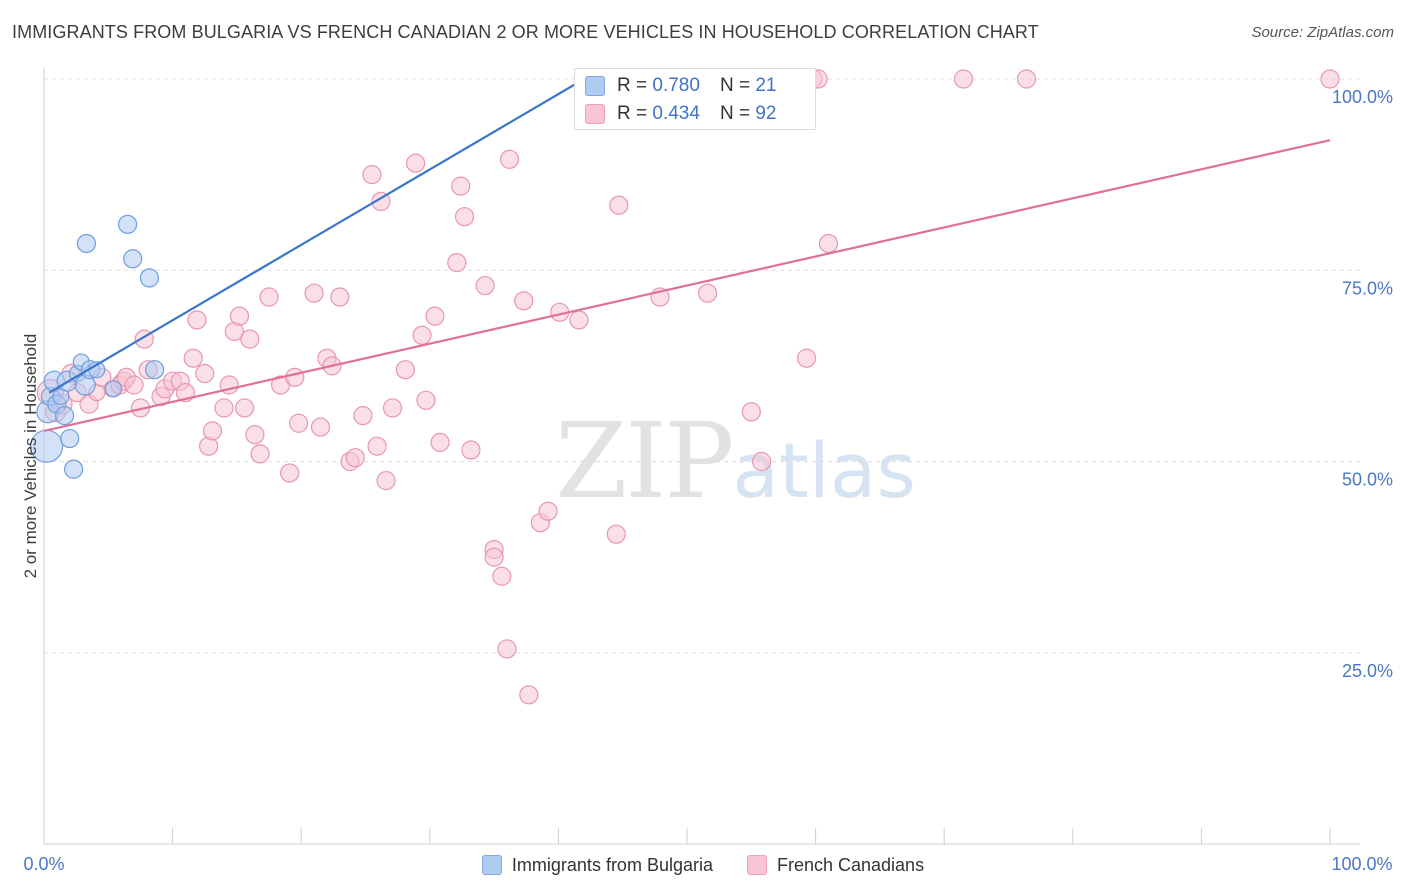  Describe the element at coordinates (612, 864) in the screenshot. I see `legend-label-bulgaria: Immigrants from Bulgaria` at that location.